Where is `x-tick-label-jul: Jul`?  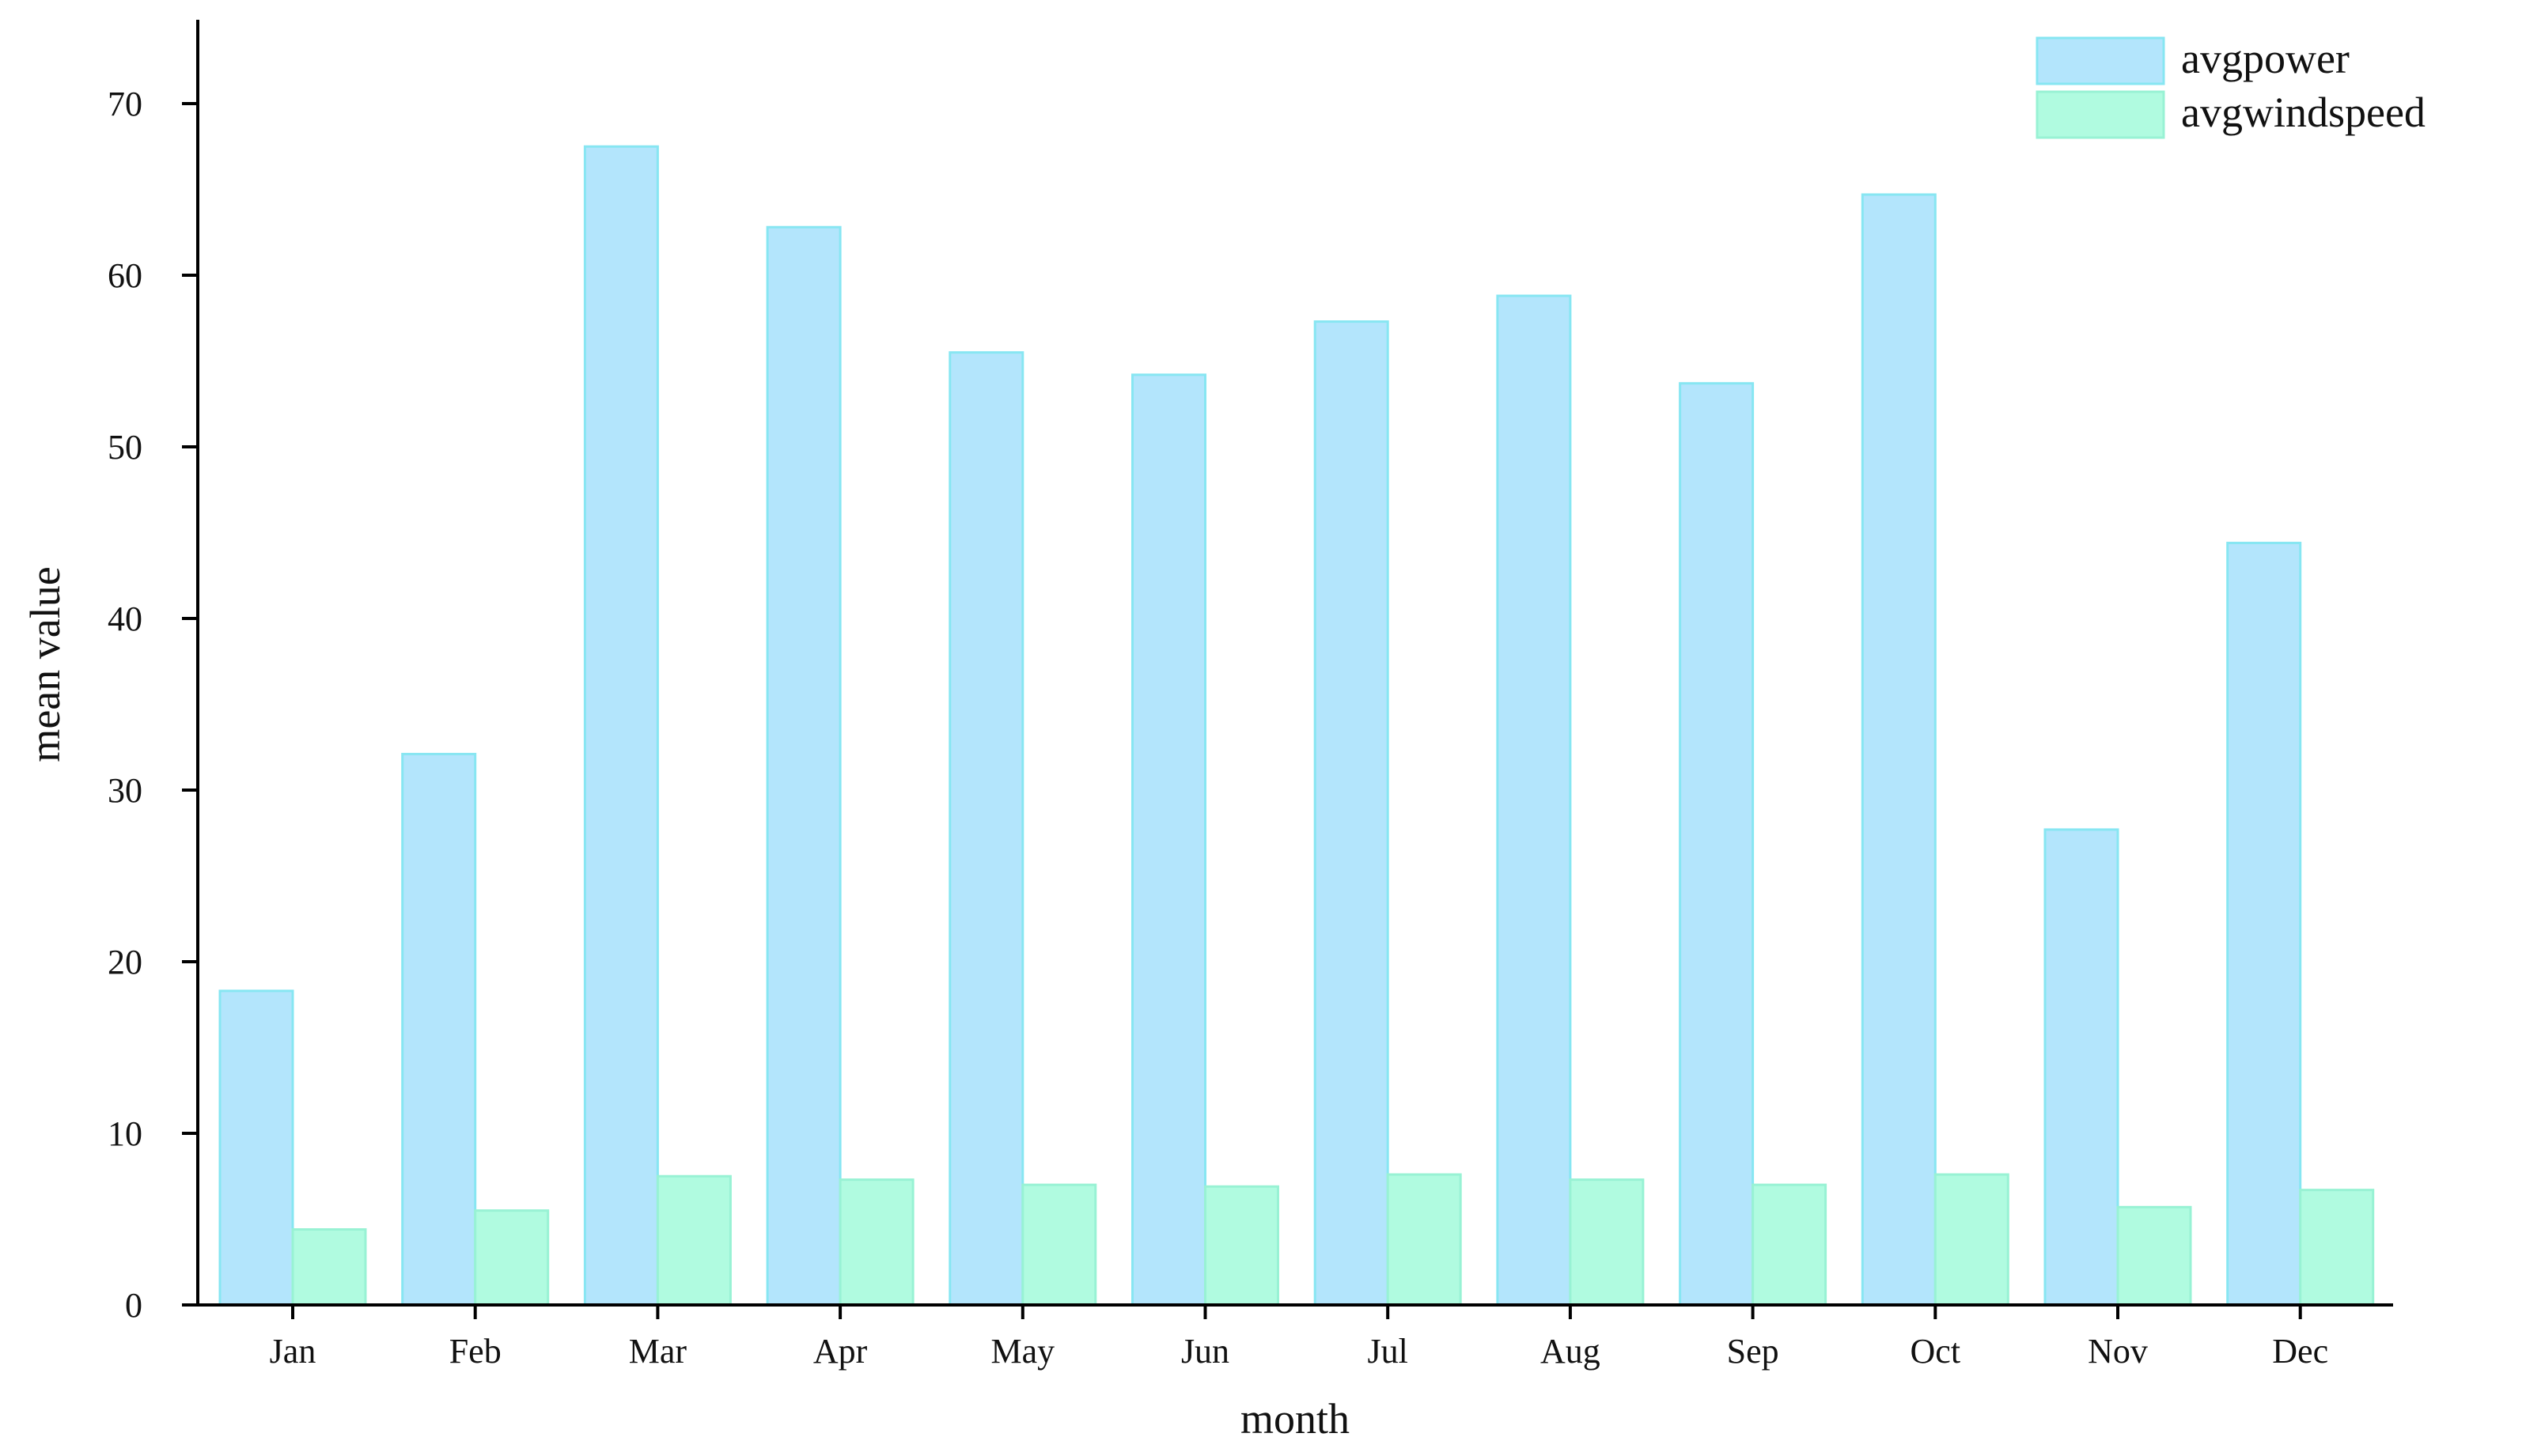
x-tick-label-jul: Jul is located at coordinates (1388, 1351).